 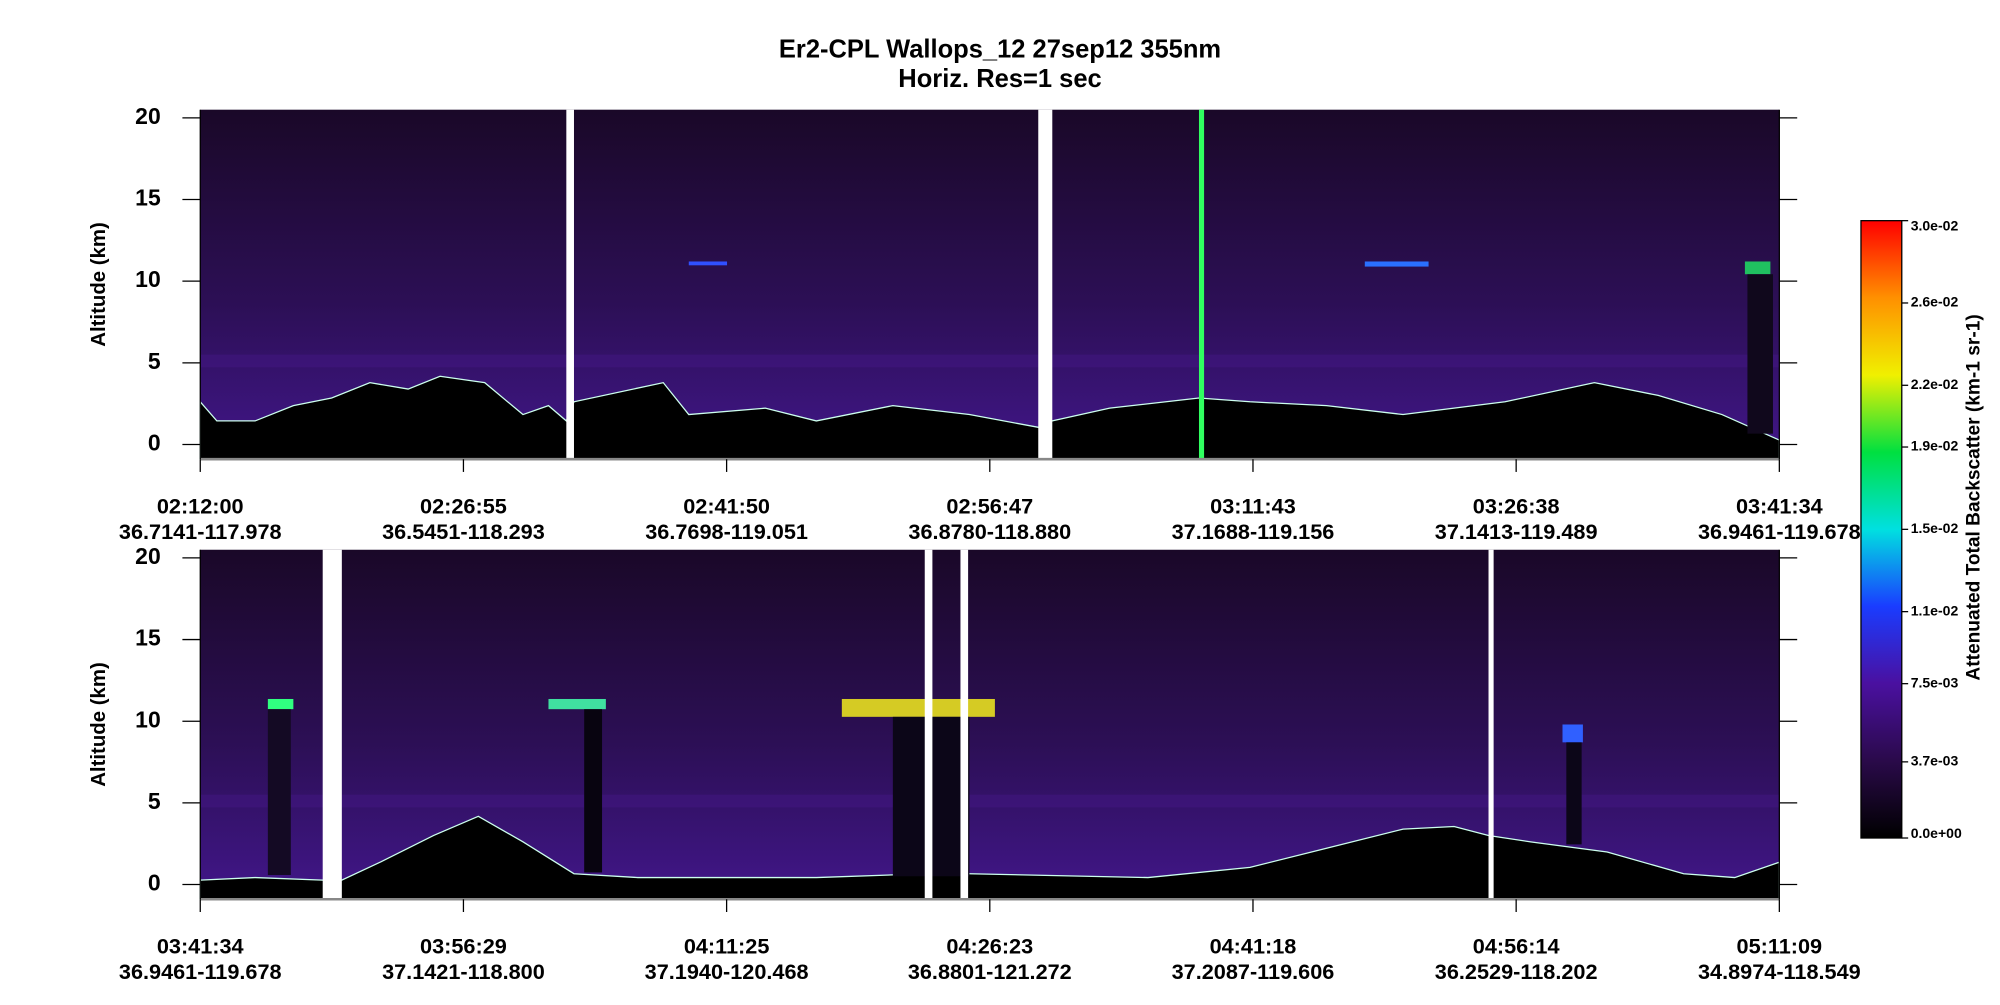 What do you see at coordinates (1253, 505) in the screenshot?
I see `x-tick-time: 03:11:43` at bounding box center [1253, 505].